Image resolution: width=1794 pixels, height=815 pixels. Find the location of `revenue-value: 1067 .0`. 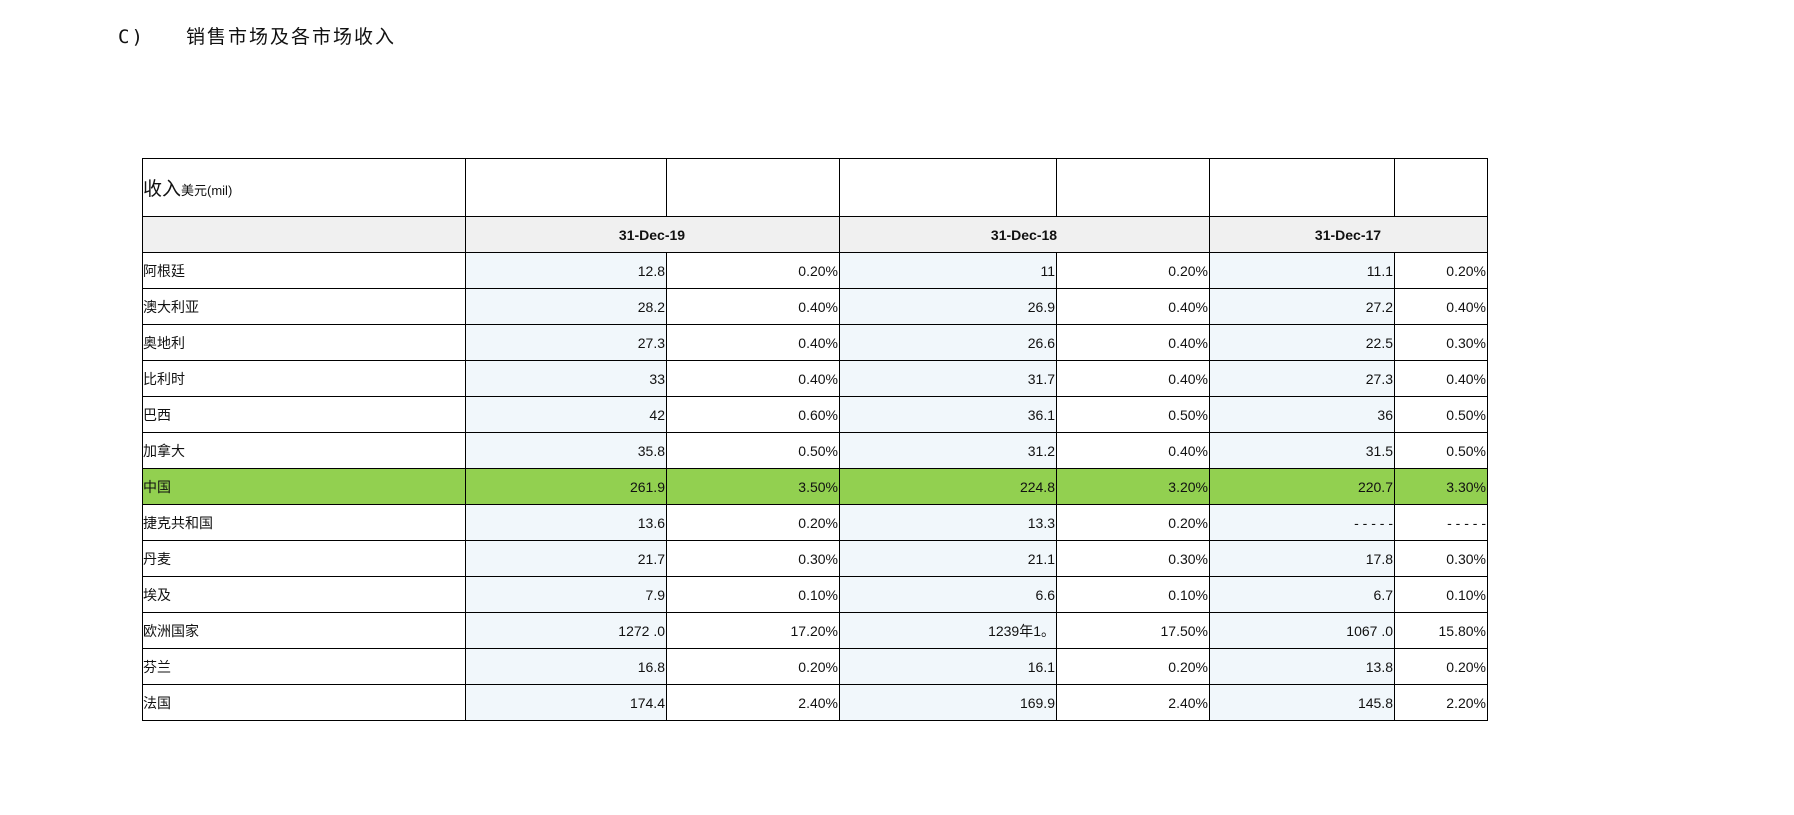

revenue-value: 1067 .0 is located at coordinates (1302, 630).